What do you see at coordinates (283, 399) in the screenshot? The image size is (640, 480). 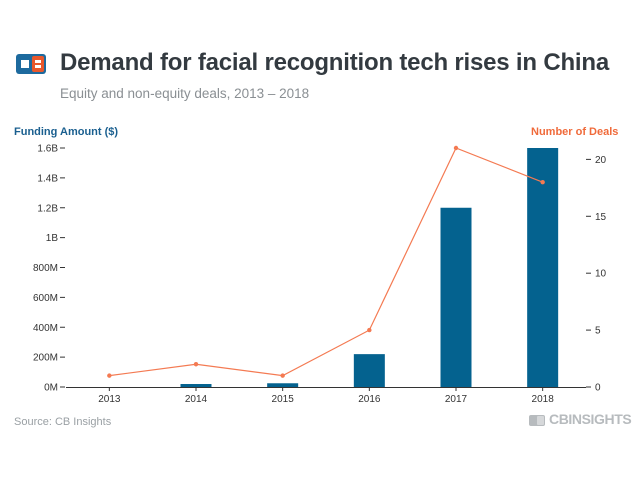 I see `x-tick-label: 2015` at bounding box center [283, 399].